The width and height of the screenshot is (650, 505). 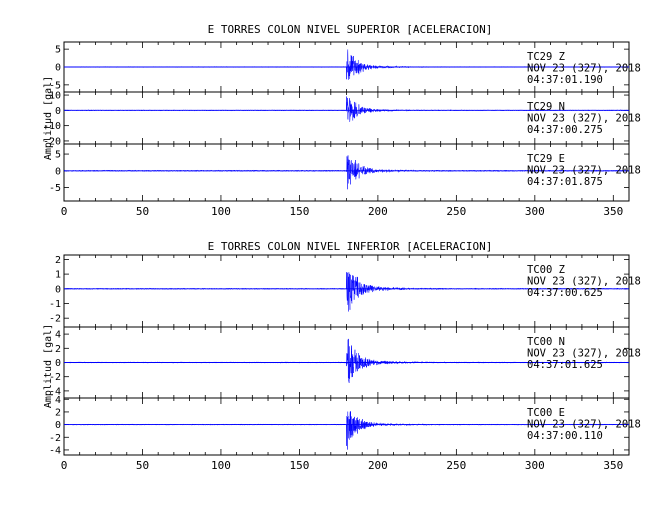 I want to click on y-tick-label: -20, so click(x=52, y=141).